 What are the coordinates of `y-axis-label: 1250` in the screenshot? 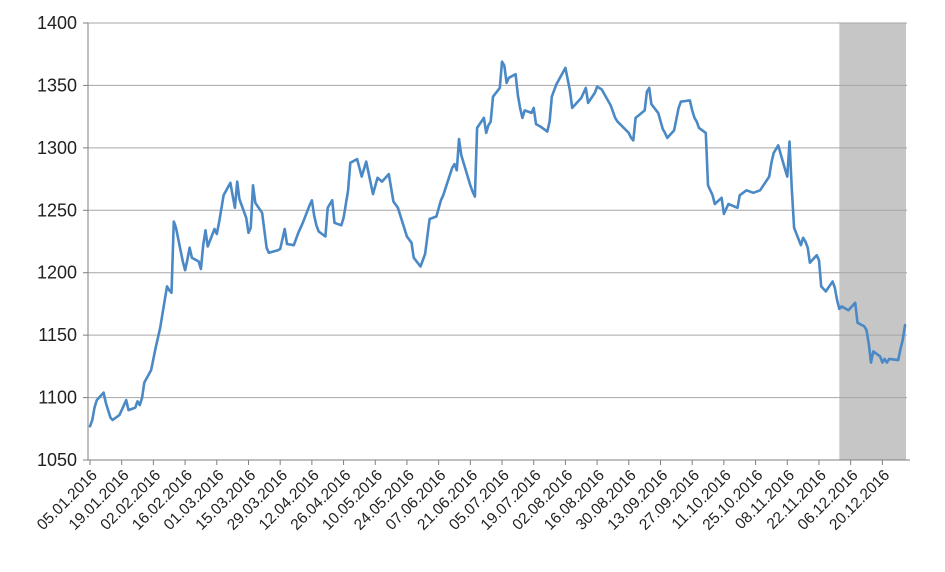 It's located at (57, 210).